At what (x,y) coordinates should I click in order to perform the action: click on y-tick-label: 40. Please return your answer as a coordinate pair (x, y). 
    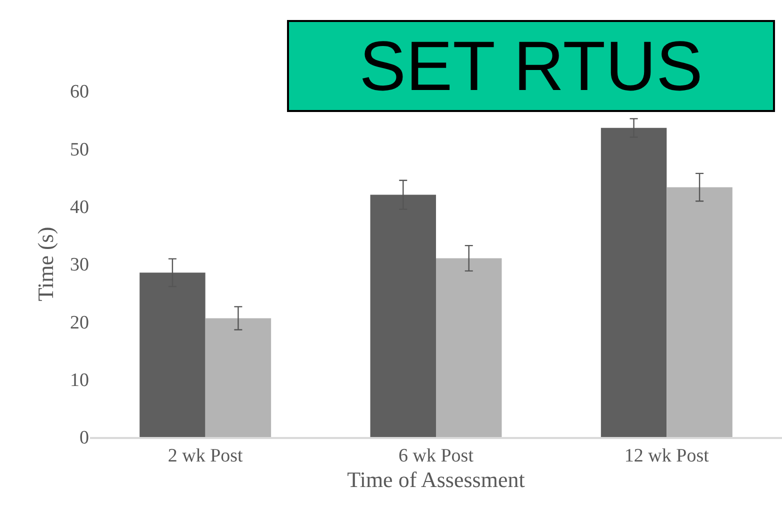
    Looking at the image, I should click on (79, 207).